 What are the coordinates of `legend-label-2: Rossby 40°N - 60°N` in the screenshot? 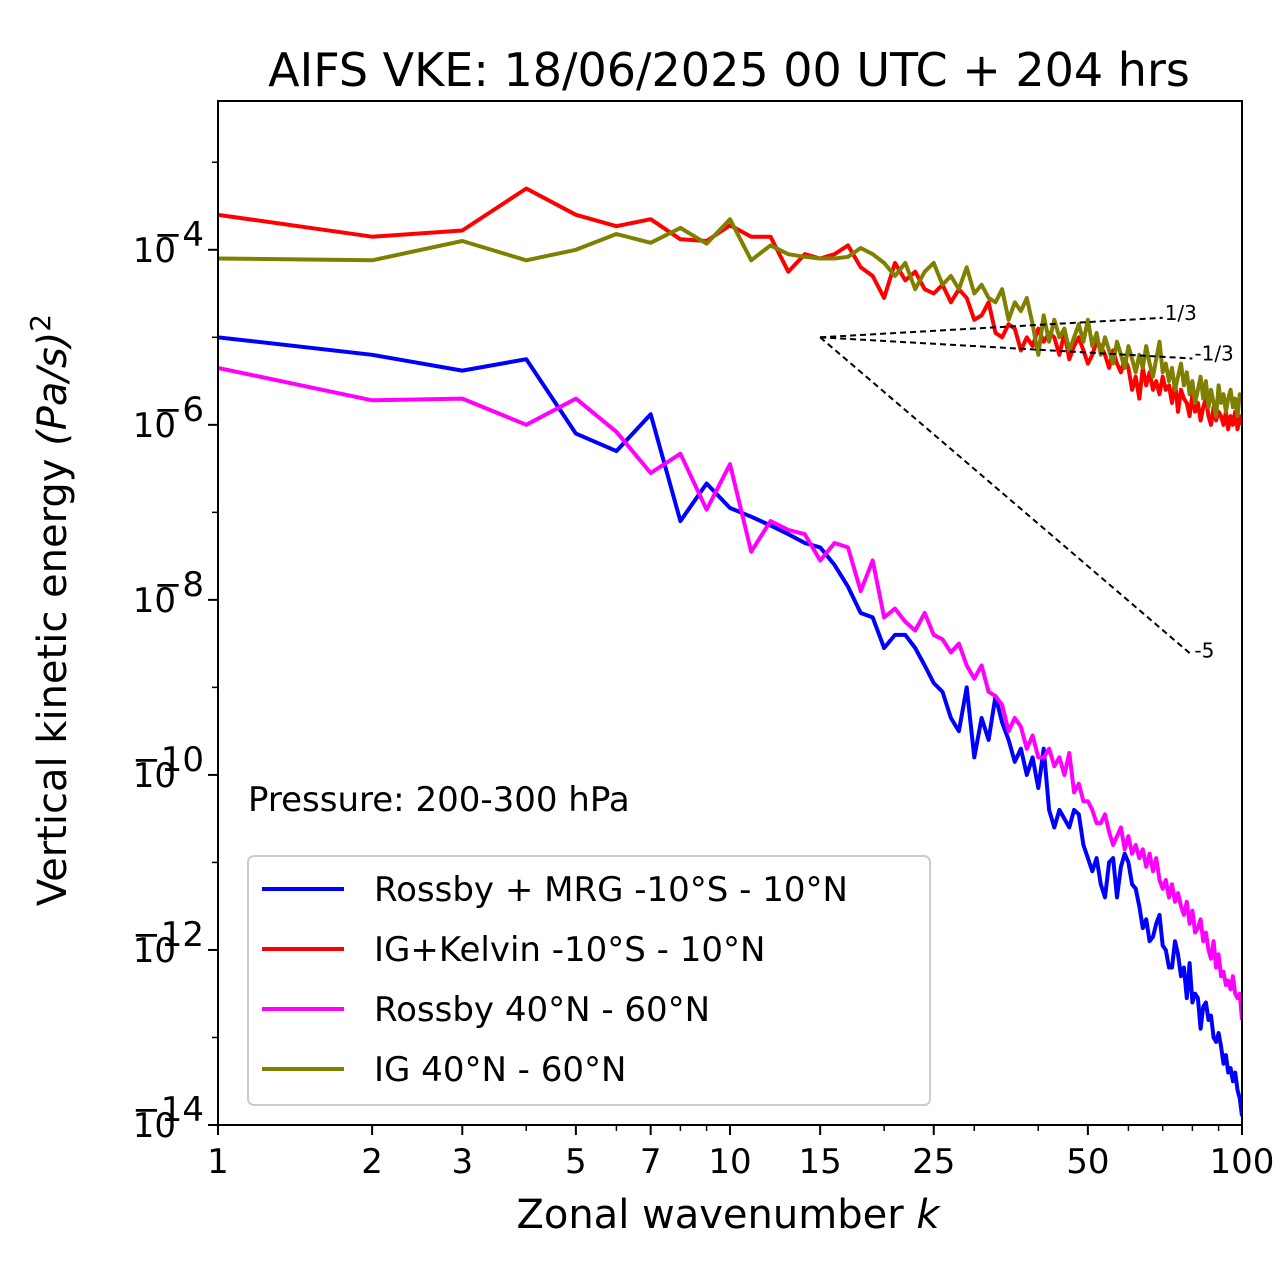 It's located at (542, 1010).